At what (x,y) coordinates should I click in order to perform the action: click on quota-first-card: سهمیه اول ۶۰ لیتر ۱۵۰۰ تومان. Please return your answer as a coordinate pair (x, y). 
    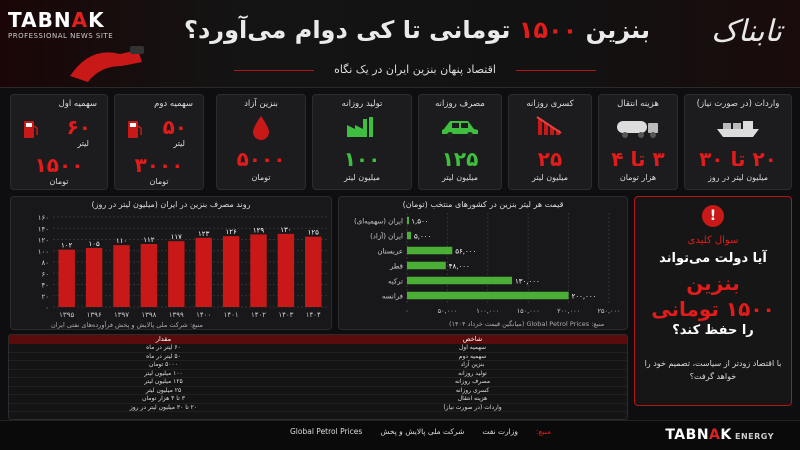
    Looking at the image, I should click on (59, 142).